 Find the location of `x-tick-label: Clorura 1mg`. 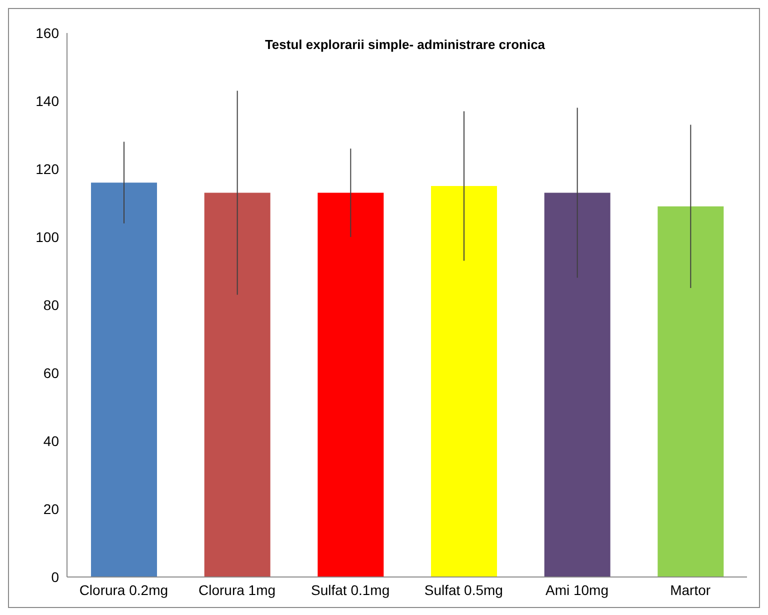

x-tick-label: Clorura 1mg is located at coordinates (237, 590).